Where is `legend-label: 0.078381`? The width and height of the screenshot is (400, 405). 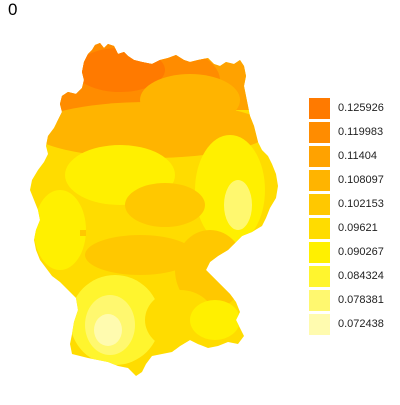
legend-label: 0.078381 is located at coordinates (361, 300).